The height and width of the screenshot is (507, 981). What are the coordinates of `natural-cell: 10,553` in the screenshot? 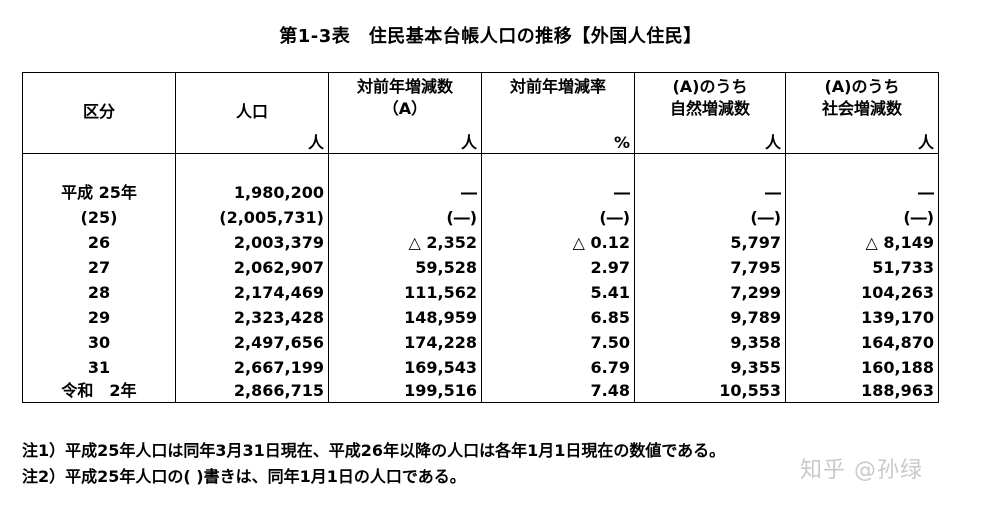 It's located at (710, 391).